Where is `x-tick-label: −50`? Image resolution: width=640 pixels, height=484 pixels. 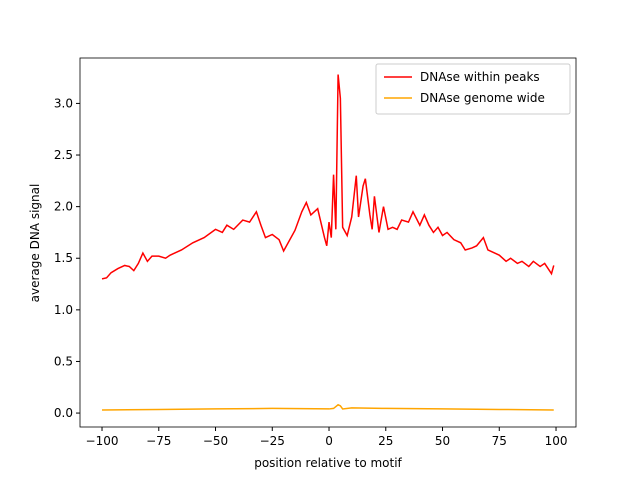
x-tick-label: −50 is located at coordinates (215, 441).